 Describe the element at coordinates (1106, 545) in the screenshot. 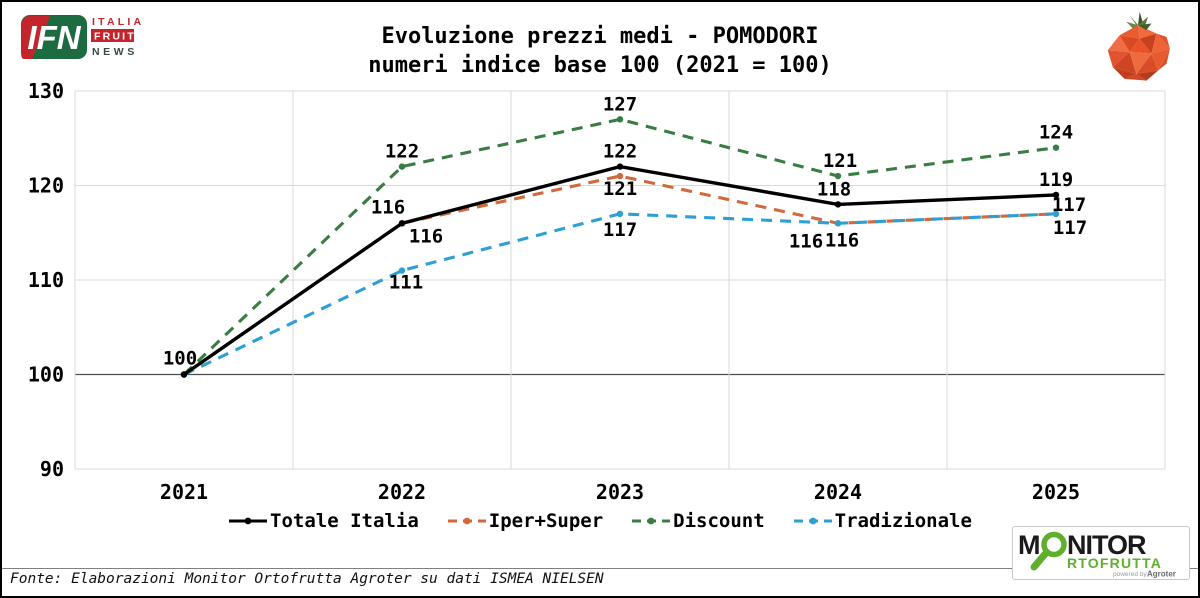

I see `monitor-logo-nitor: NITOR` at that location.